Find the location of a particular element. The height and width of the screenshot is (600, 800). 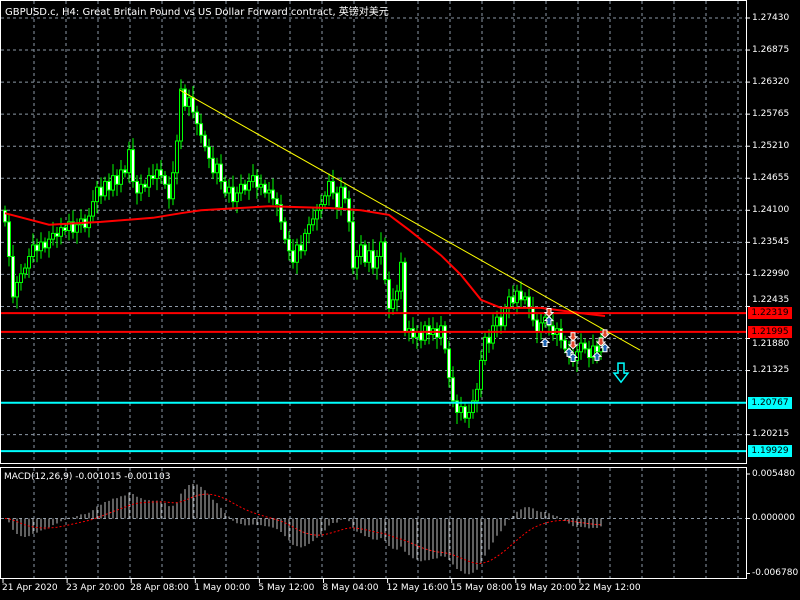

price-level-tag: 1.21995 is located at coordinates (770, 331).